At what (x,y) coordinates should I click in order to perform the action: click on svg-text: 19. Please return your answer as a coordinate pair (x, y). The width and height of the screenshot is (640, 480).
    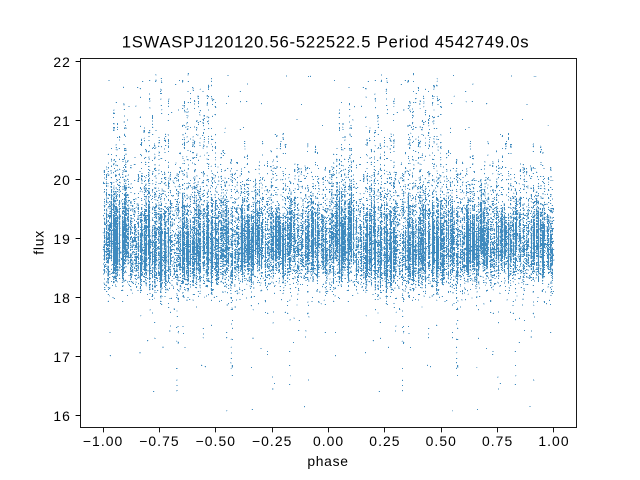
    Looking at the image, I should click on (62, 239).